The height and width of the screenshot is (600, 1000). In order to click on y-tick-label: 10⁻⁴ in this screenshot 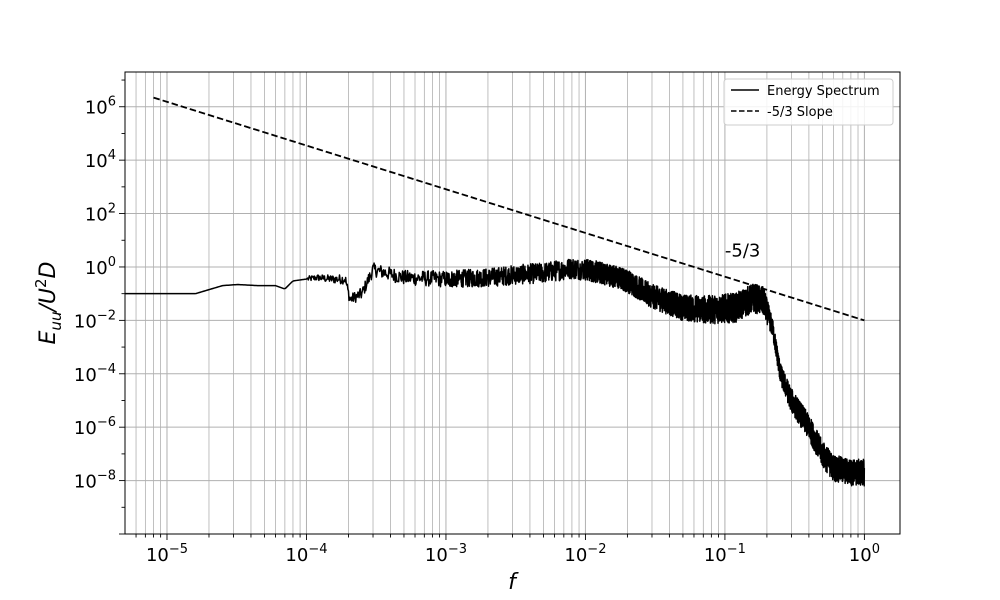, I will do `click(95, 374)`.